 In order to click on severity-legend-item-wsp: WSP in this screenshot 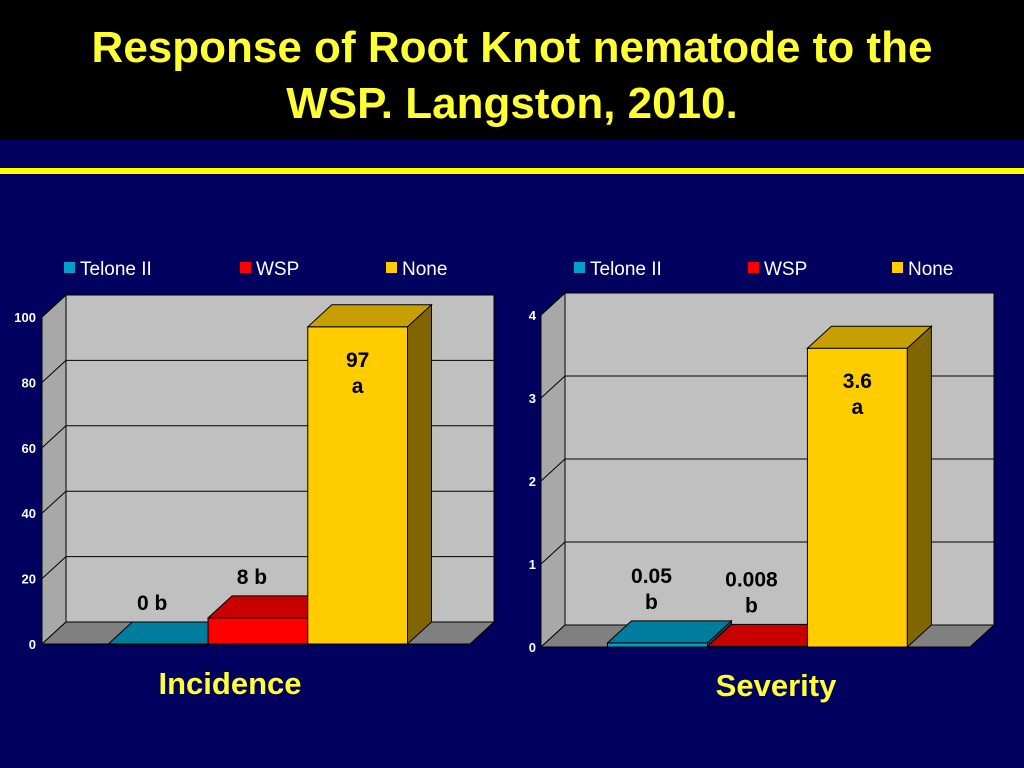, I will do `click(777, 270)`.